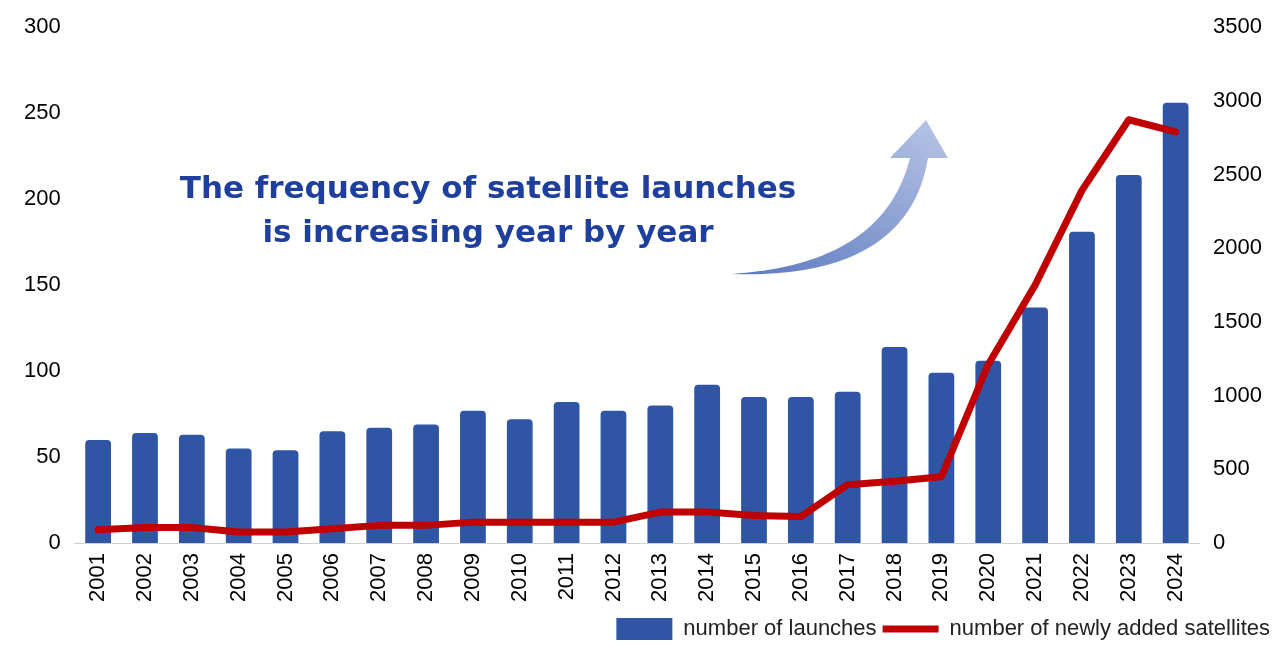 Image resolution: width=1284 pixels, height=650 pixels. What do you see at coordinates (378, 578) in the screenshot?
I see `x-tick-label: 2007` at bounding box center [378, 578].